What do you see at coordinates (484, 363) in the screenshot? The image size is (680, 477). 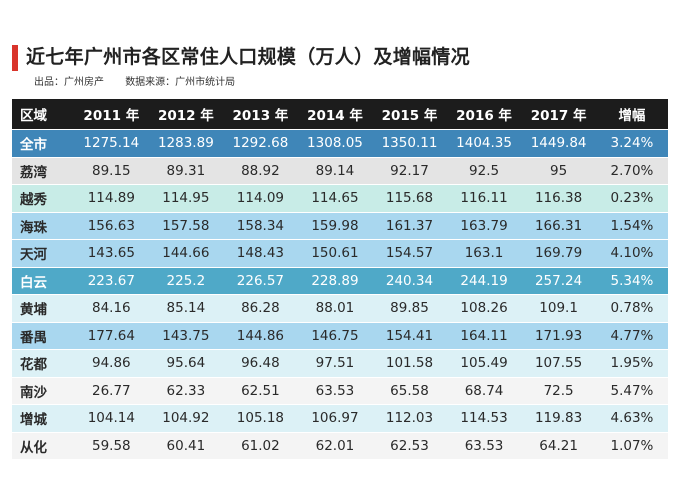 I see `population-cell: 105.49` at bounding box center [484, 363].